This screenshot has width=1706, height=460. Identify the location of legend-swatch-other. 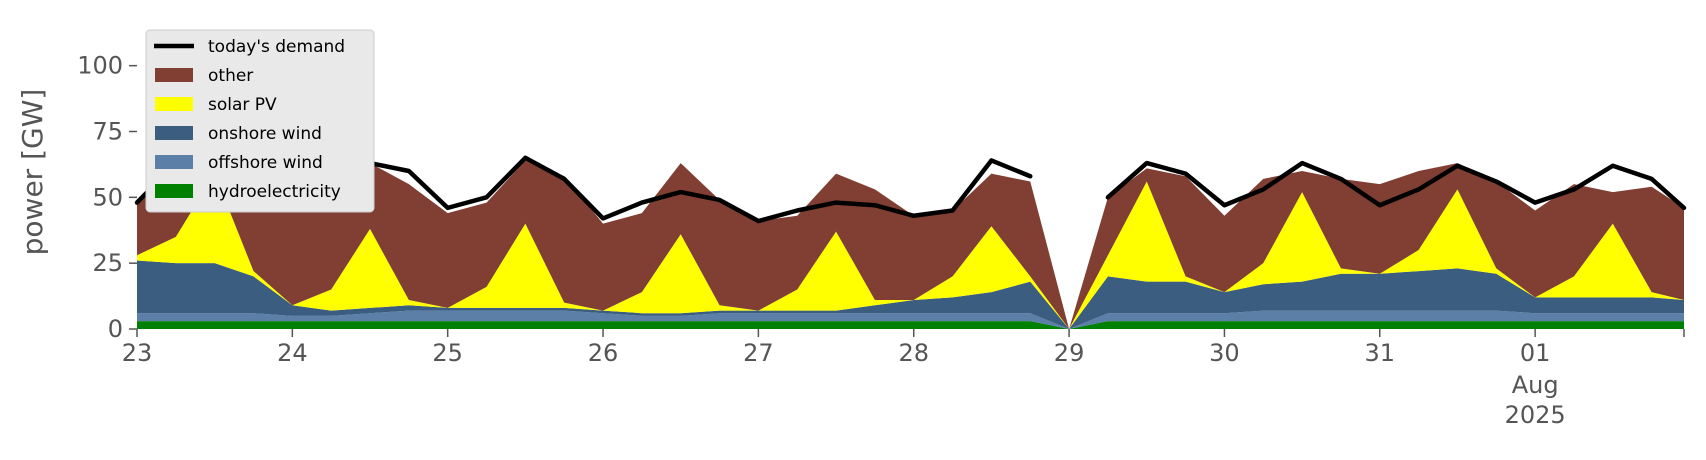
(174, 75).